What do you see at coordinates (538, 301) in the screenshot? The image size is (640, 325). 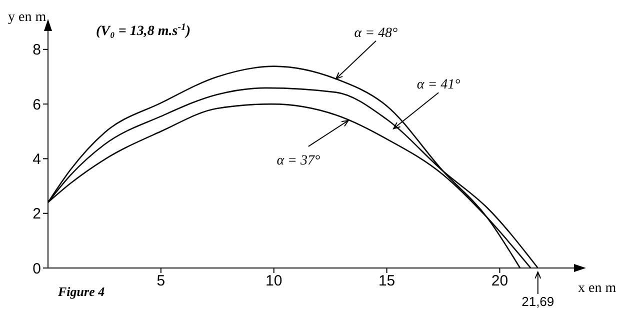 I see `annotation: 21,69` at bounding box center [538, 301].